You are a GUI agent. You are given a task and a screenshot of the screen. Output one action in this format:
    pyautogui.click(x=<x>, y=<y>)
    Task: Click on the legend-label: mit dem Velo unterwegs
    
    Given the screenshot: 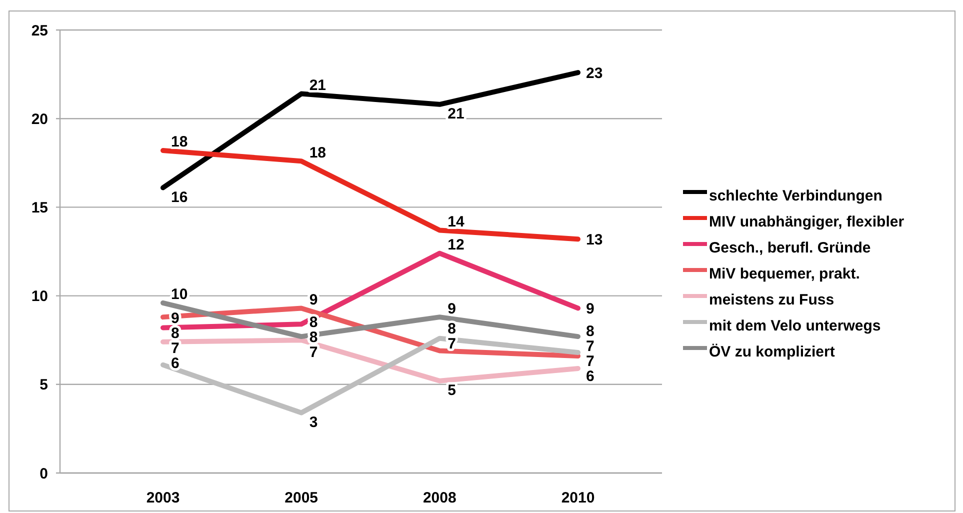 What is the action you would take?
    pyautogui.click(x=795, y=325)
    